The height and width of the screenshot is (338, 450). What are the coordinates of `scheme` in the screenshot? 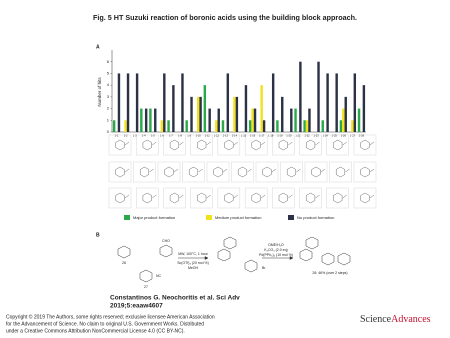 It's located at (234, 259).